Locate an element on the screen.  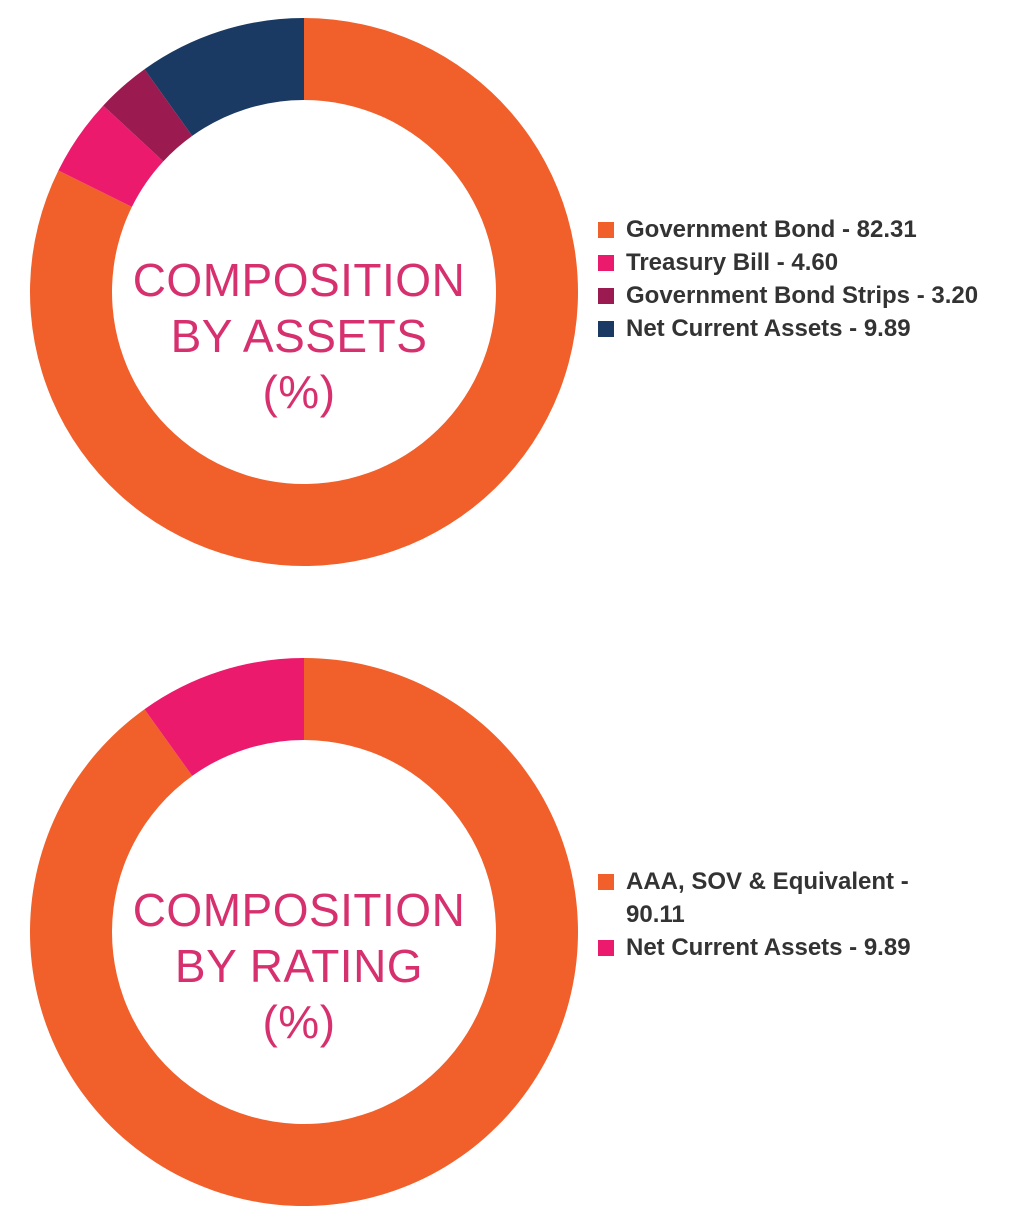
assets-title-line-1: COMPOSITION is located at coordinates (299, 280).